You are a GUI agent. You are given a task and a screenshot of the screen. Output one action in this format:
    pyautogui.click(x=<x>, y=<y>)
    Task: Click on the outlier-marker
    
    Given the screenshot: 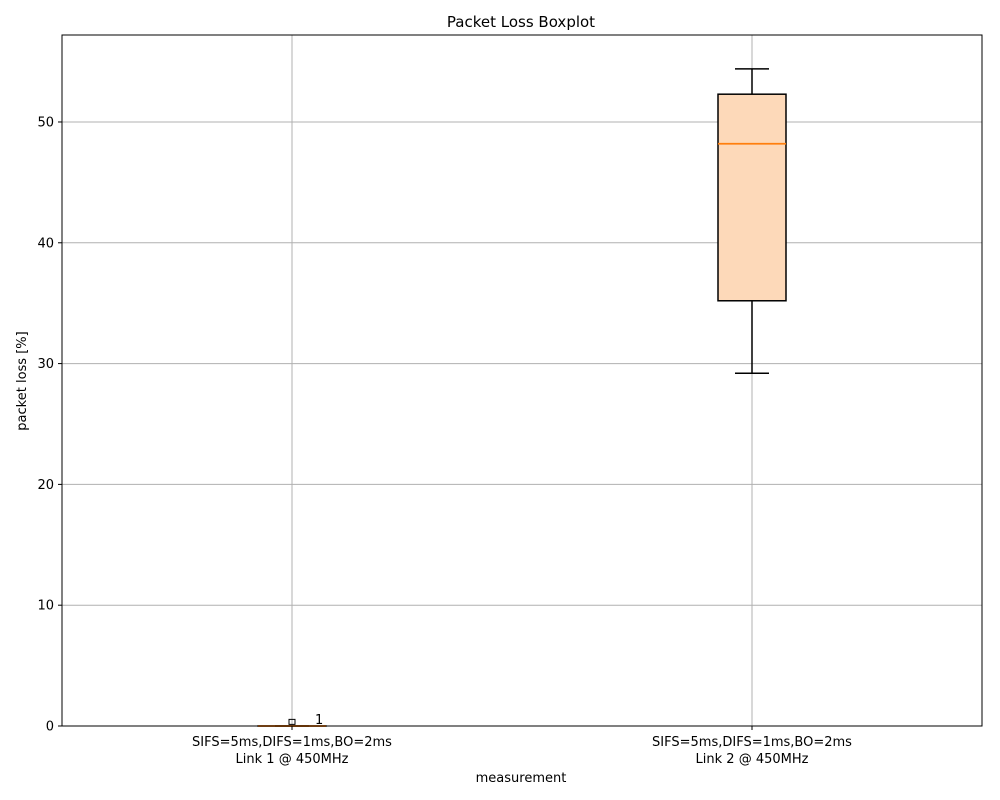 What is the action you would take?
    pyautogui.click(x=292, y=721)
    